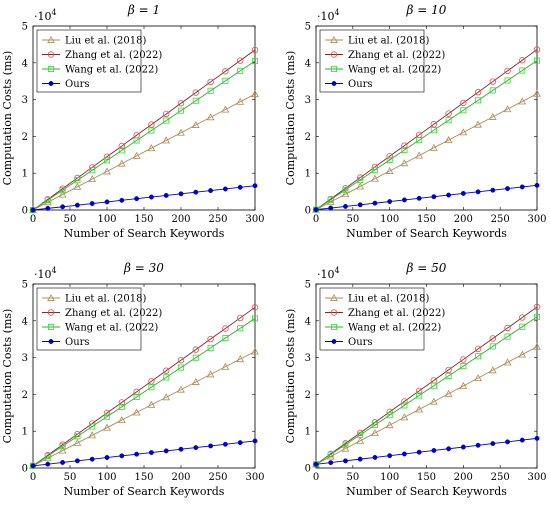 The image size is (550, 506). I want to click on x-axis-label: Number of Search Keywords, so click(426, 491).